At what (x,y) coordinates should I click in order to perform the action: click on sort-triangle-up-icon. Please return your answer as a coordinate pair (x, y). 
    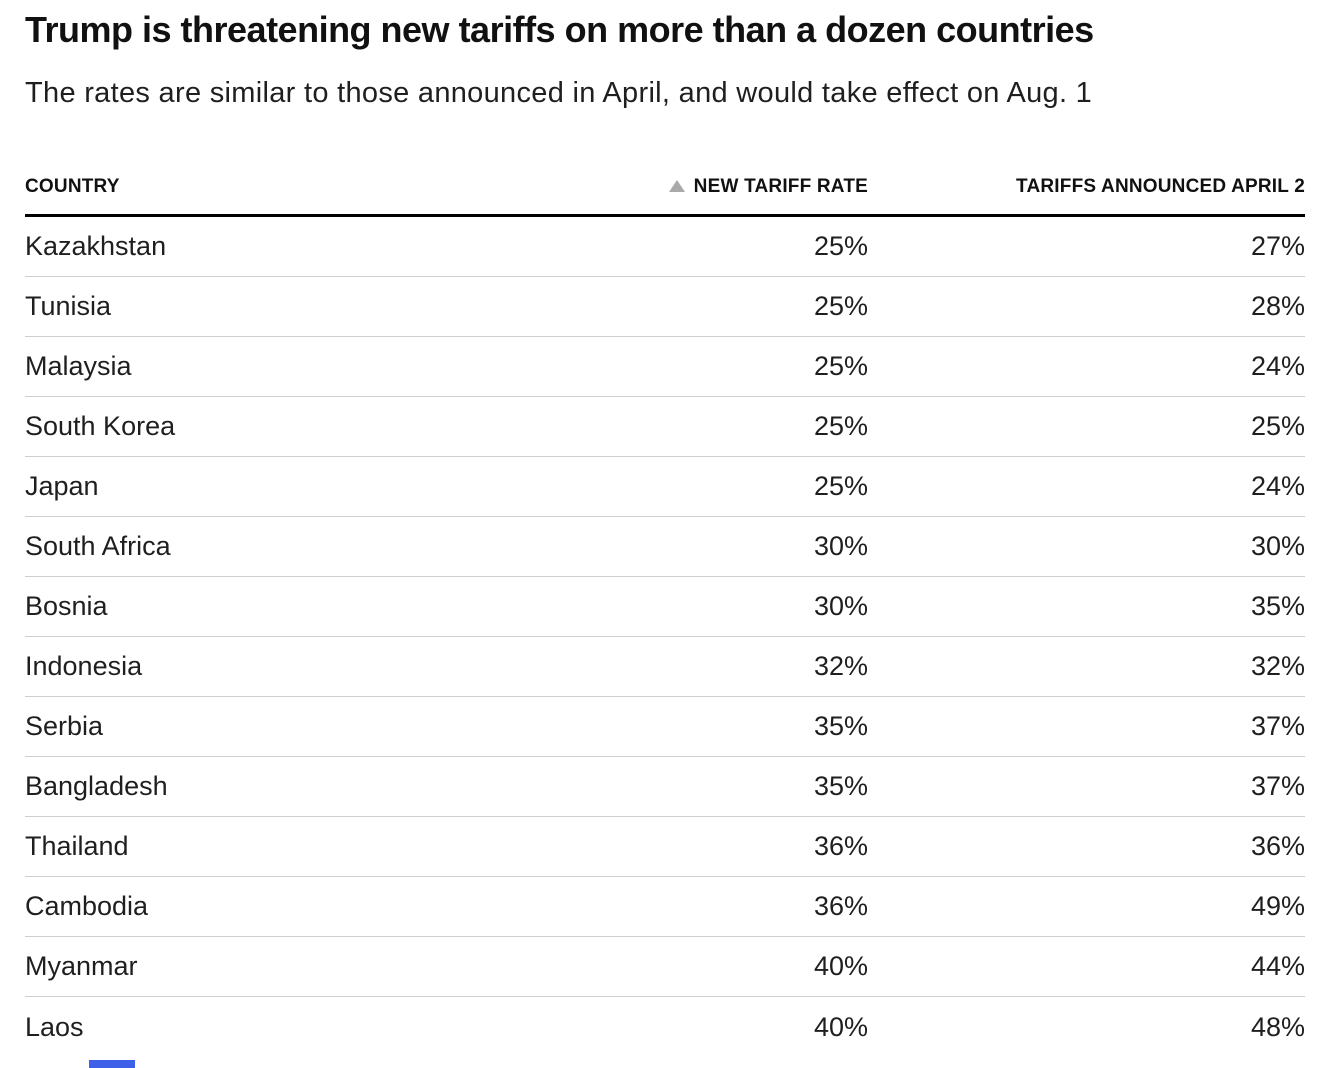
    Looking at the image, I should click on (676, 186).